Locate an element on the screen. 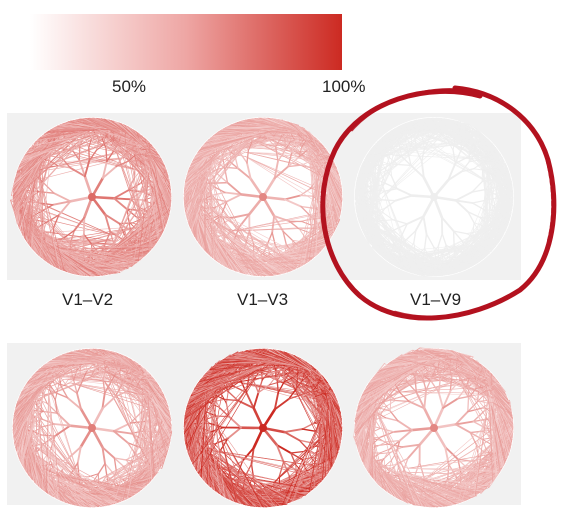  tree-panel-v1-v3 is located at coordinates (263, 197).